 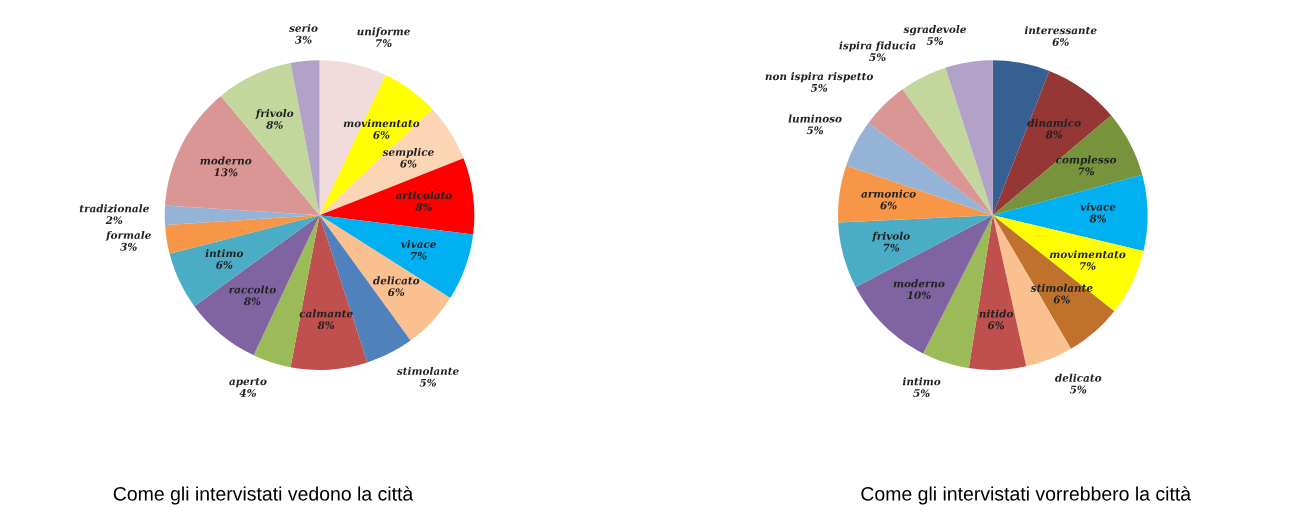 I want to click on slice-label: armonico, so click(x=888, y=193).